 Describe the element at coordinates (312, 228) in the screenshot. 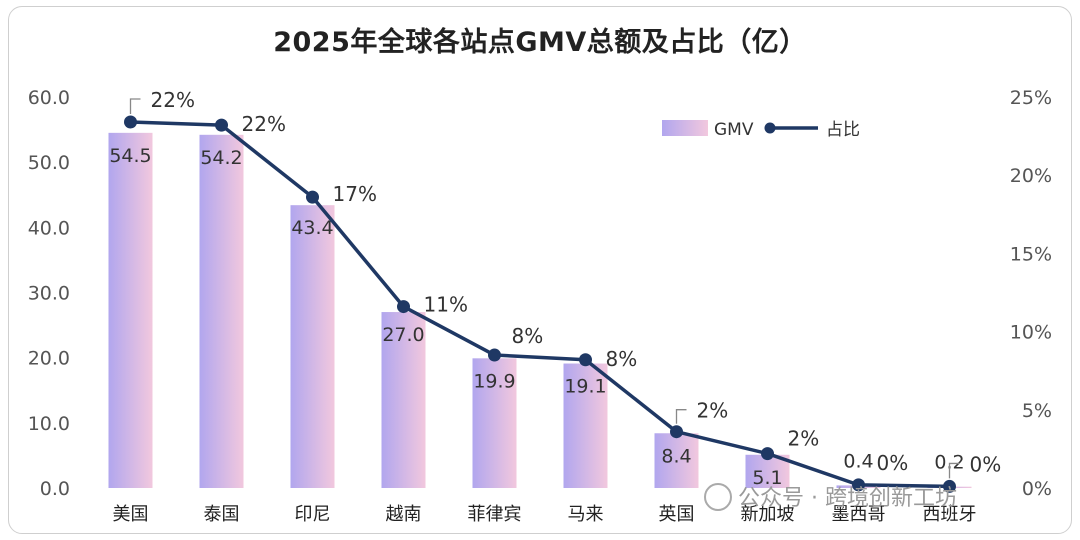

I see `gmv-value-label: 43.4` at that location.